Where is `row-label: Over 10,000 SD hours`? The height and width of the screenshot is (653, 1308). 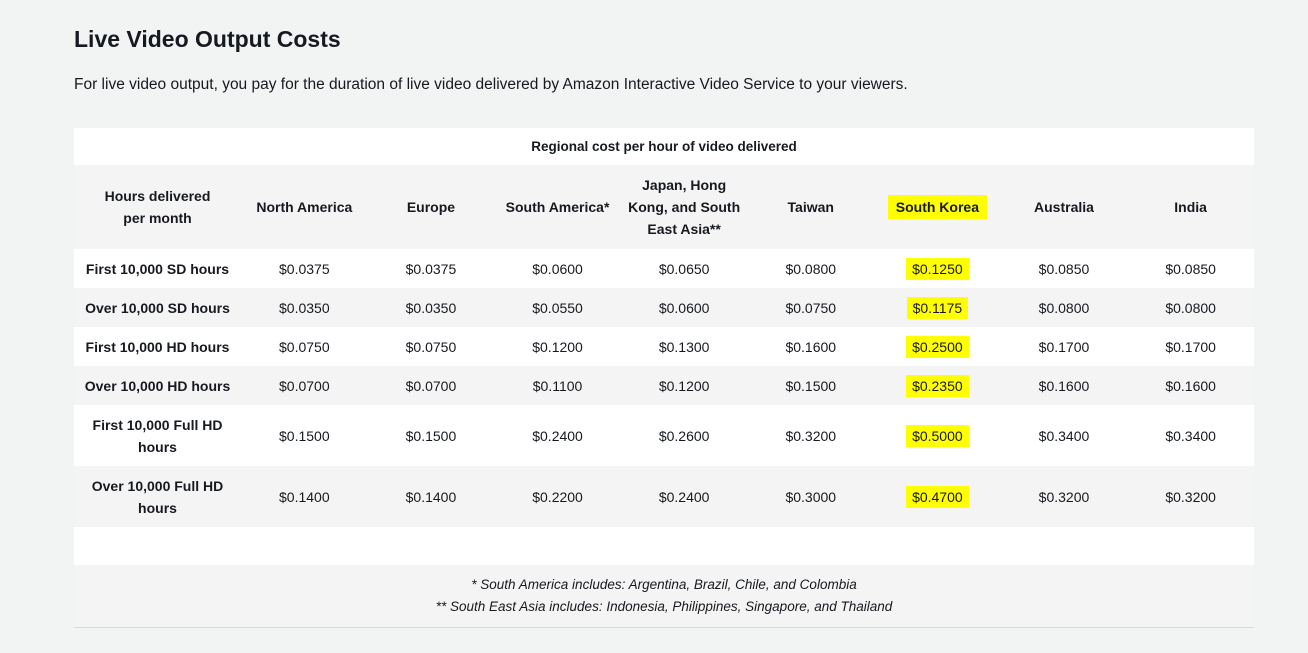
row-label: Over 10,000 SD hours is located at coordinates (158, 307).